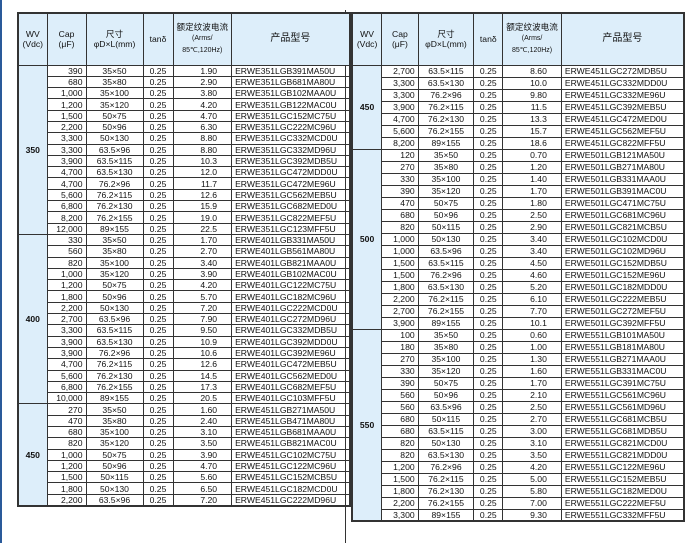  What do you see at coordinates (532, 311) in the screenshot?
I see `ripple-cell: 7.70` at bounding box center [532, 311].